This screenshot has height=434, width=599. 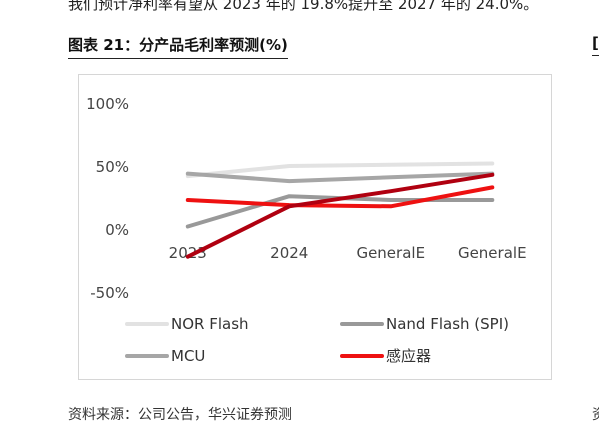 What do you see at coordinates (178, 46) in the screenshot?
I see `figure-title: 图表 21：分产品毛利率预测(%)` at bounding box center [178, 46].